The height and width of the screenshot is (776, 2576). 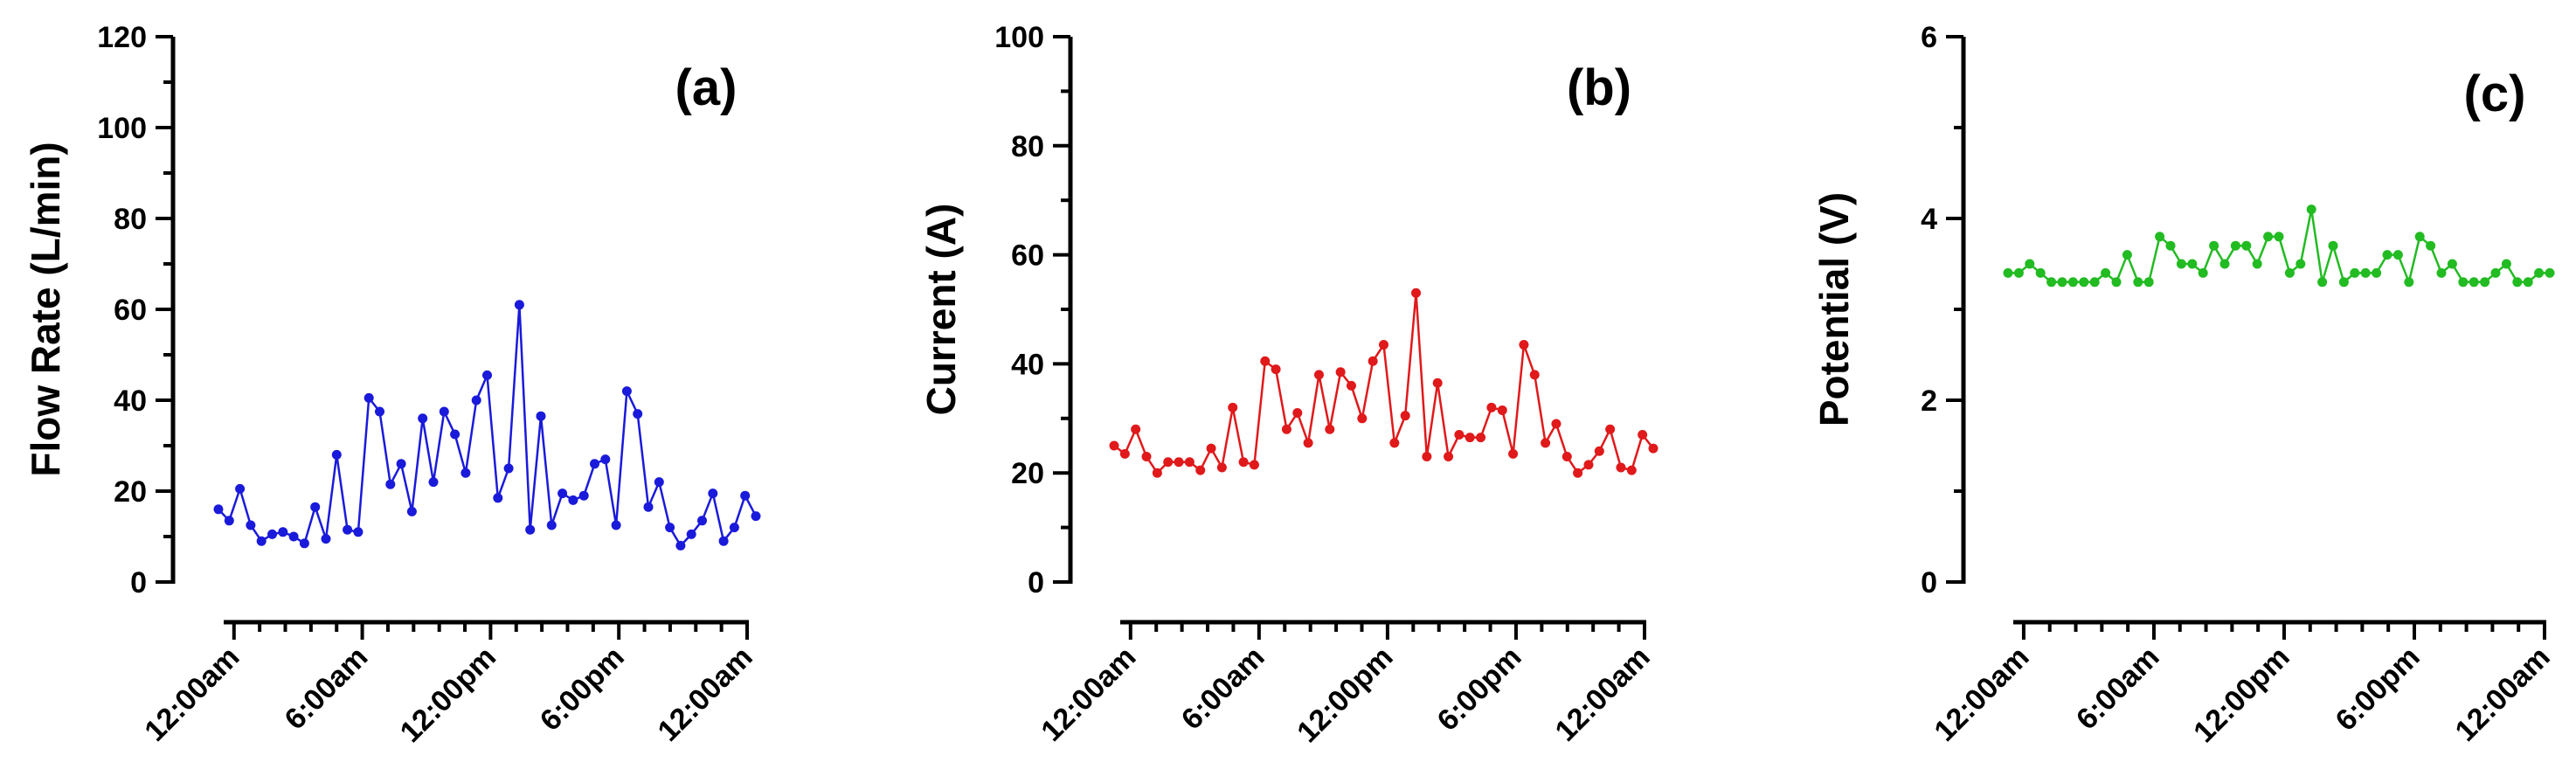 What do you see at coordinates (1027, 256) in the screenshot?
I see `y-tick-label: 60` at bounding box center [1027, 256].